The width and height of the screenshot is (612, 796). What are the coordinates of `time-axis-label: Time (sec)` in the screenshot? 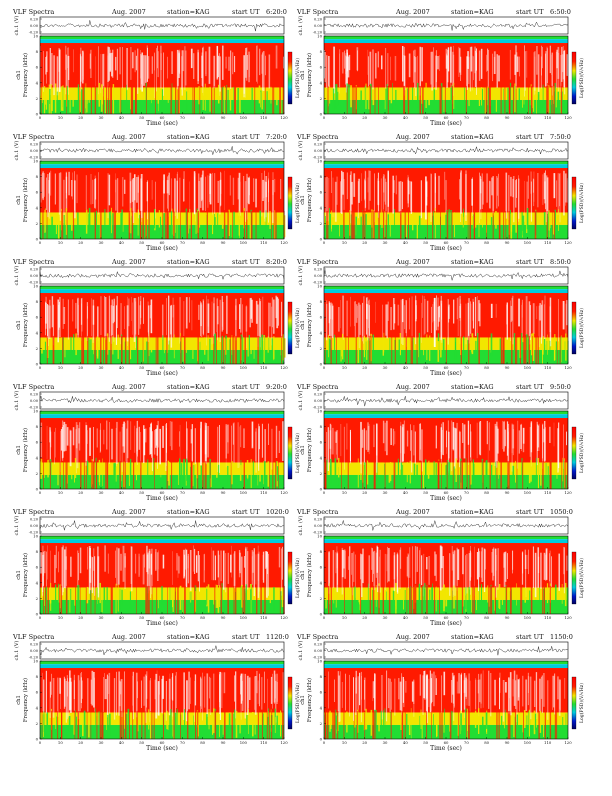 It's located at (162, 623).